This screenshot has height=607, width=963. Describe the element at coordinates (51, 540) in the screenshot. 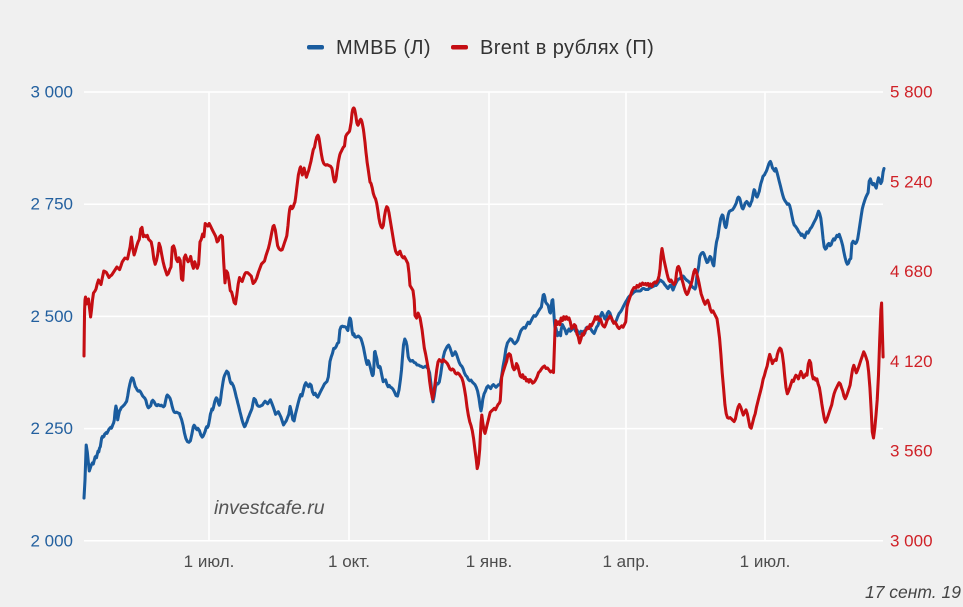

I see `svg-text: 2 000` at that location.